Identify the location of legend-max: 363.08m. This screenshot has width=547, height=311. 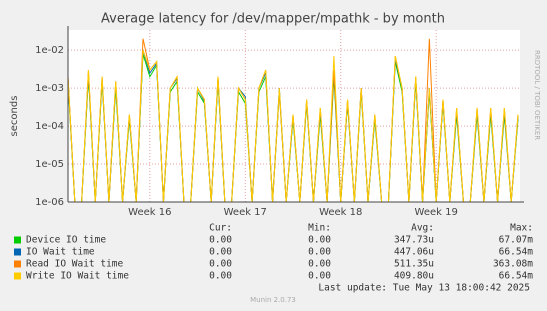
(513, 264).